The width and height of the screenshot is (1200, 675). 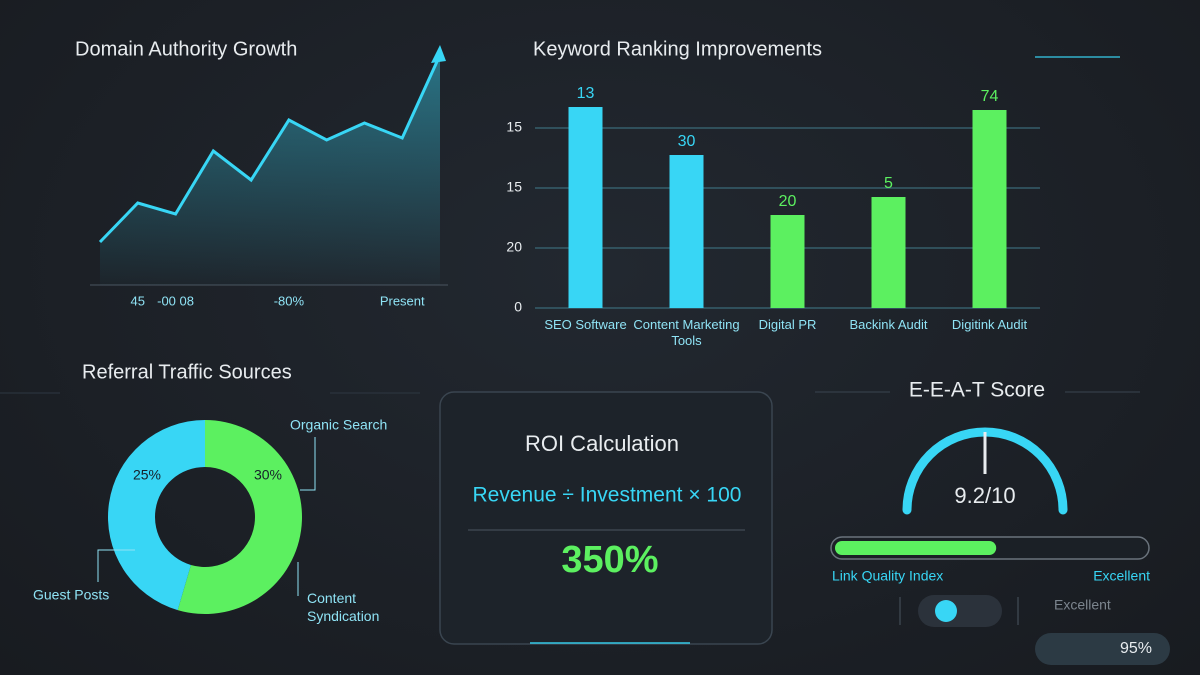 What do you see at coordinates (402, 300) in the screenshot?
I see `x-tick-label: Present` at bounding box center [402, 300].